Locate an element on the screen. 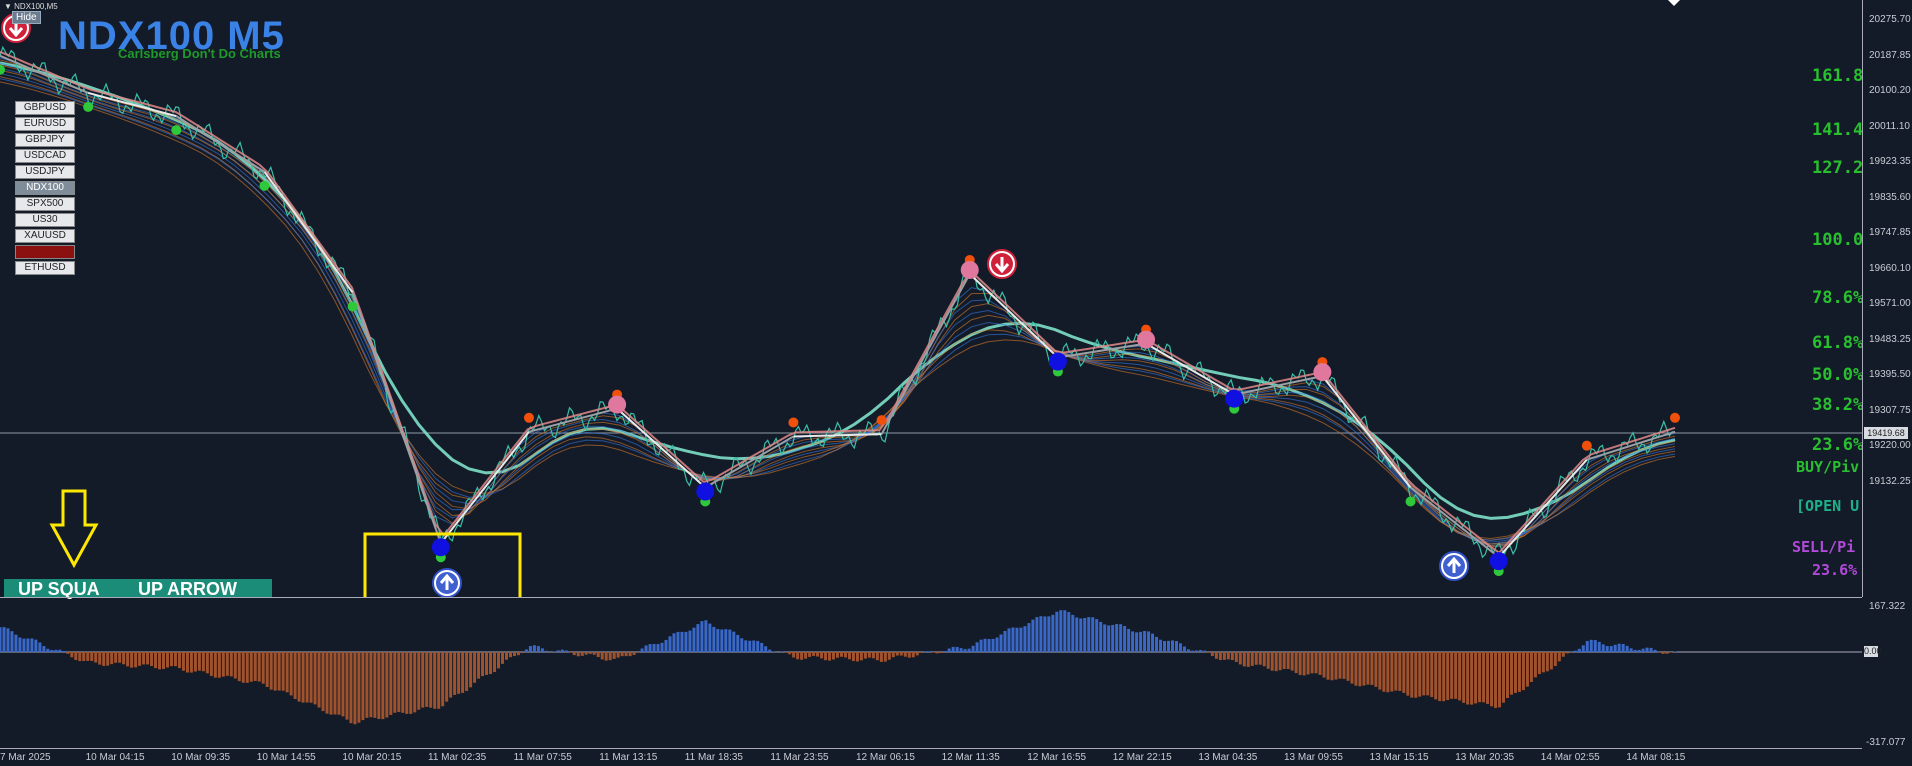 The image size is (1912, 766). time-tick: 13 Mar 04:35 is located at coordinates (1228, 757).